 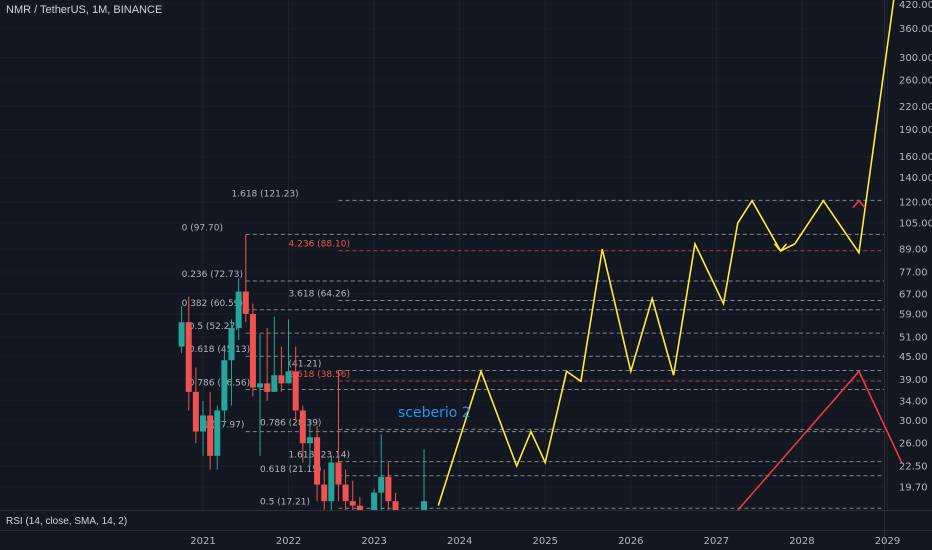 I want to click on x-tick-label: 2023, so click(x=373, y=541).